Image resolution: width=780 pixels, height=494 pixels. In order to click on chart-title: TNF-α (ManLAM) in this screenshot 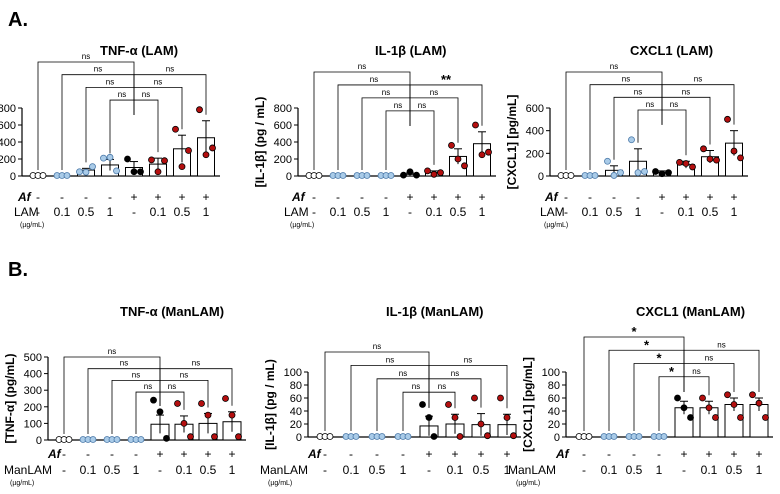, I will do `click(172, 311)`.